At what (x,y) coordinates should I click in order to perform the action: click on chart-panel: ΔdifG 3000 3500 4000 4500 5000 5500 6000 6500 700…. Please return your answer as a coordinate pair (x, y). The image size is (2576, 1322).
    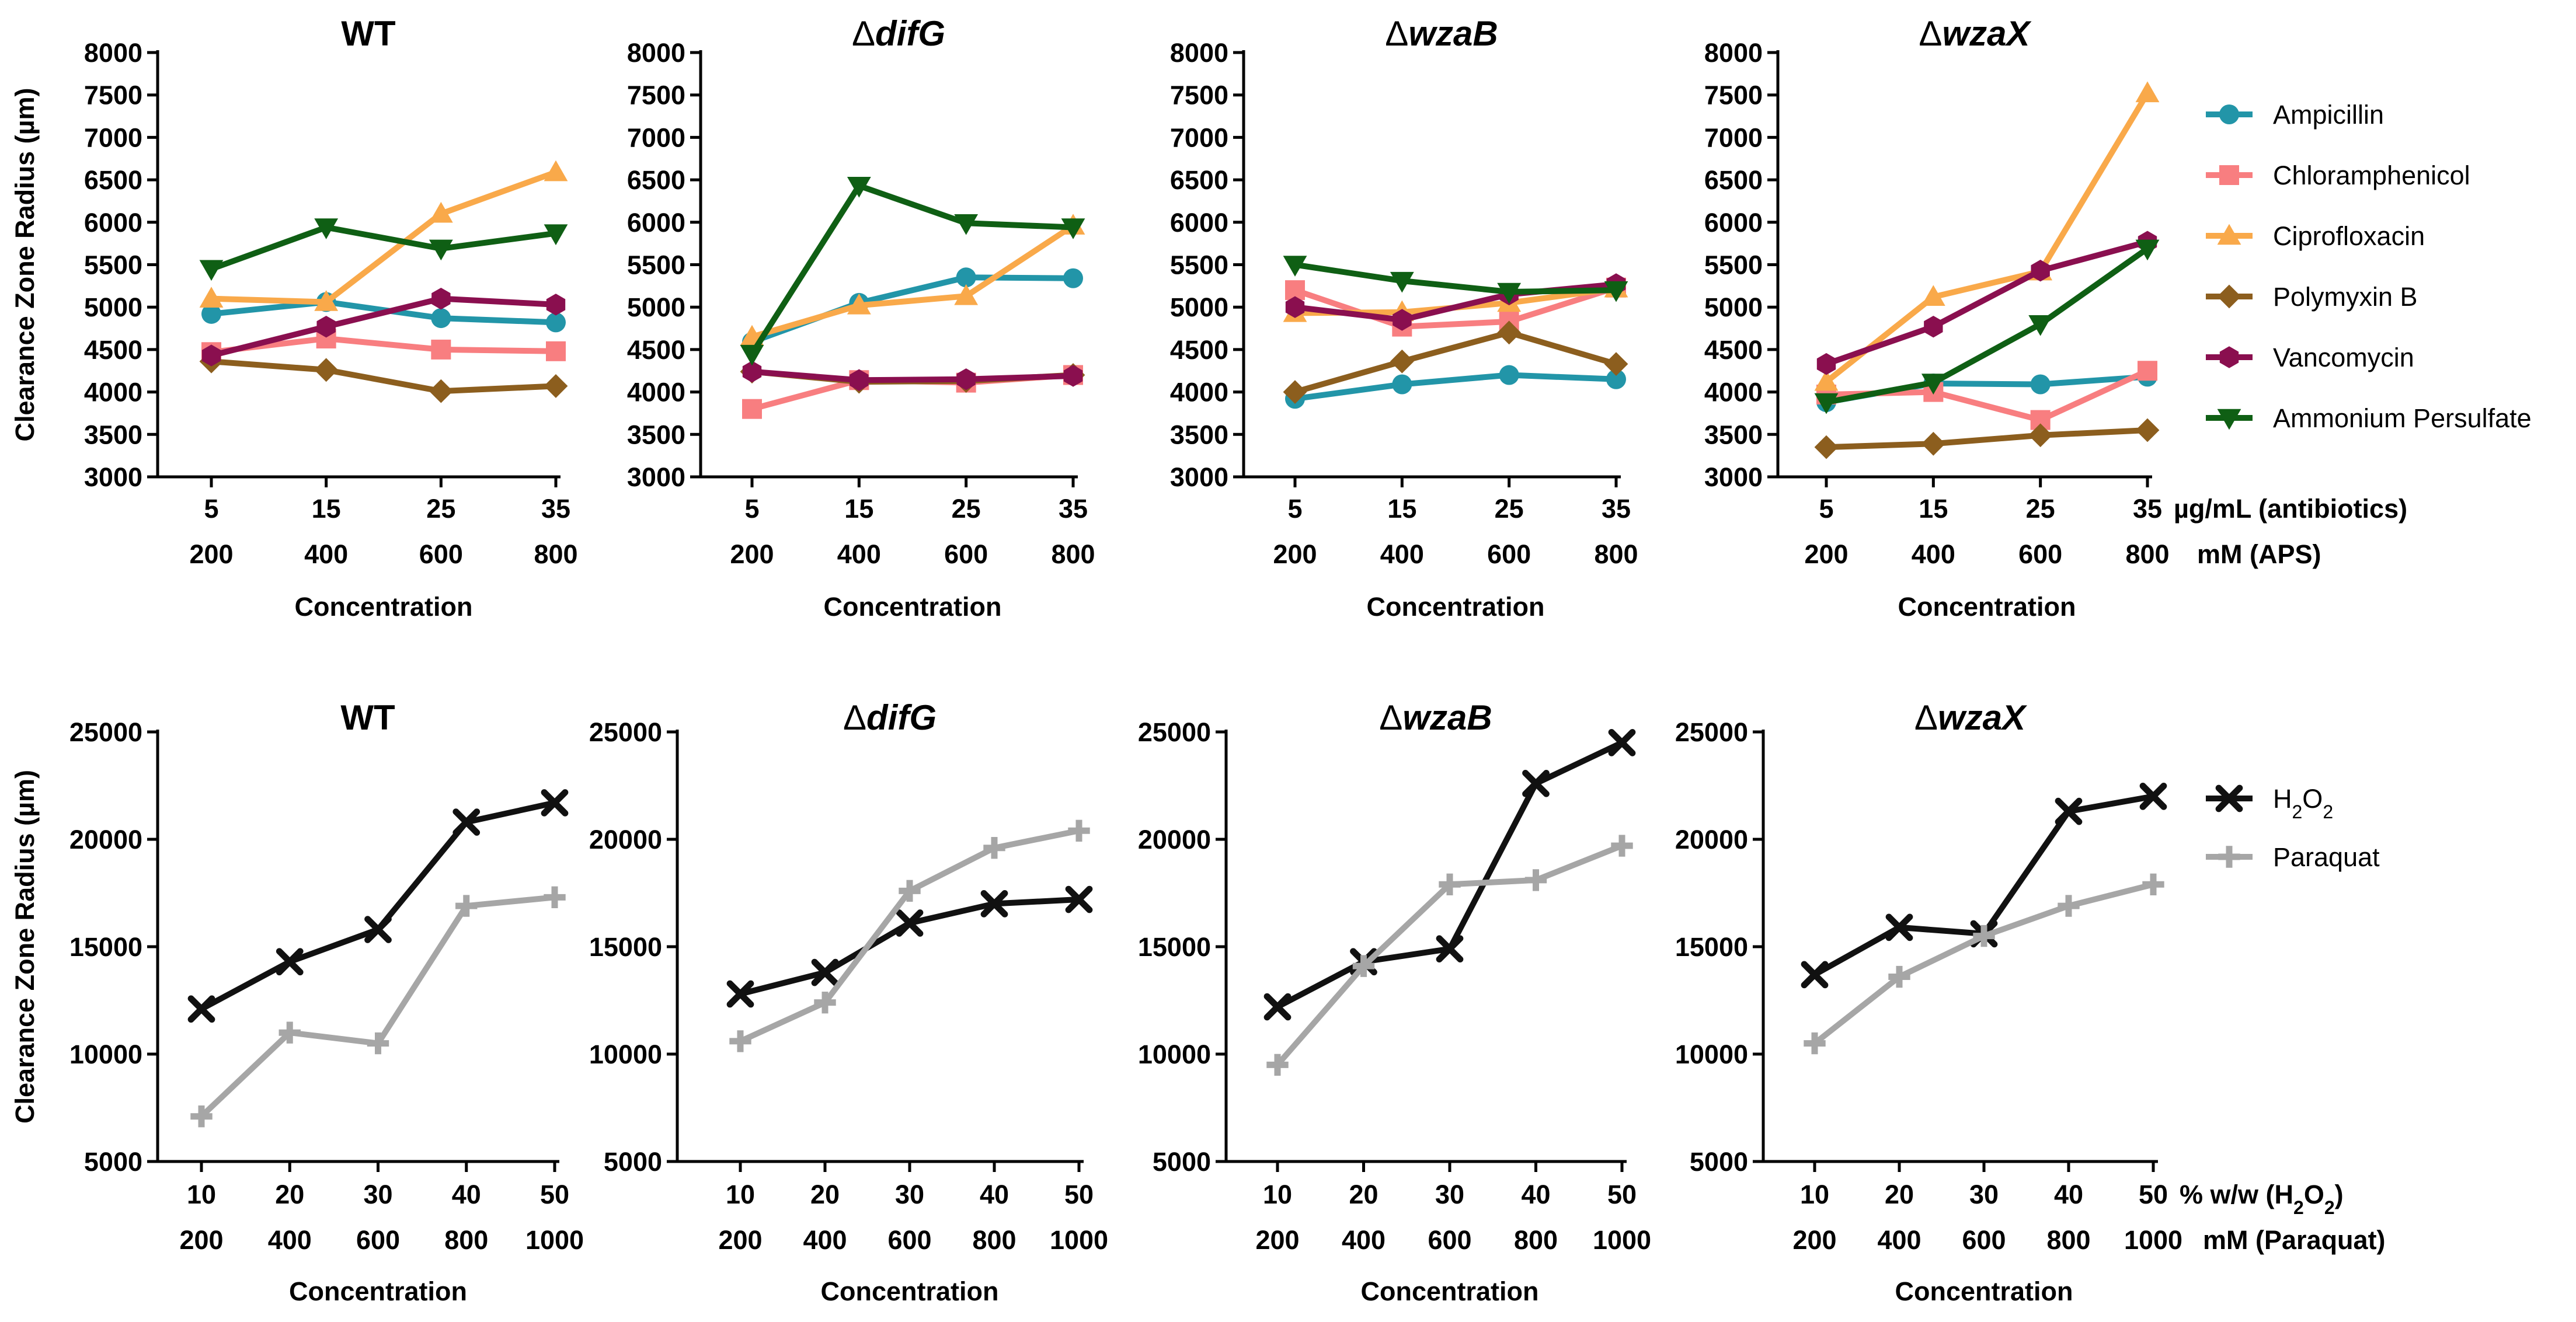
    Looking at the image, I should click on (861, 318).